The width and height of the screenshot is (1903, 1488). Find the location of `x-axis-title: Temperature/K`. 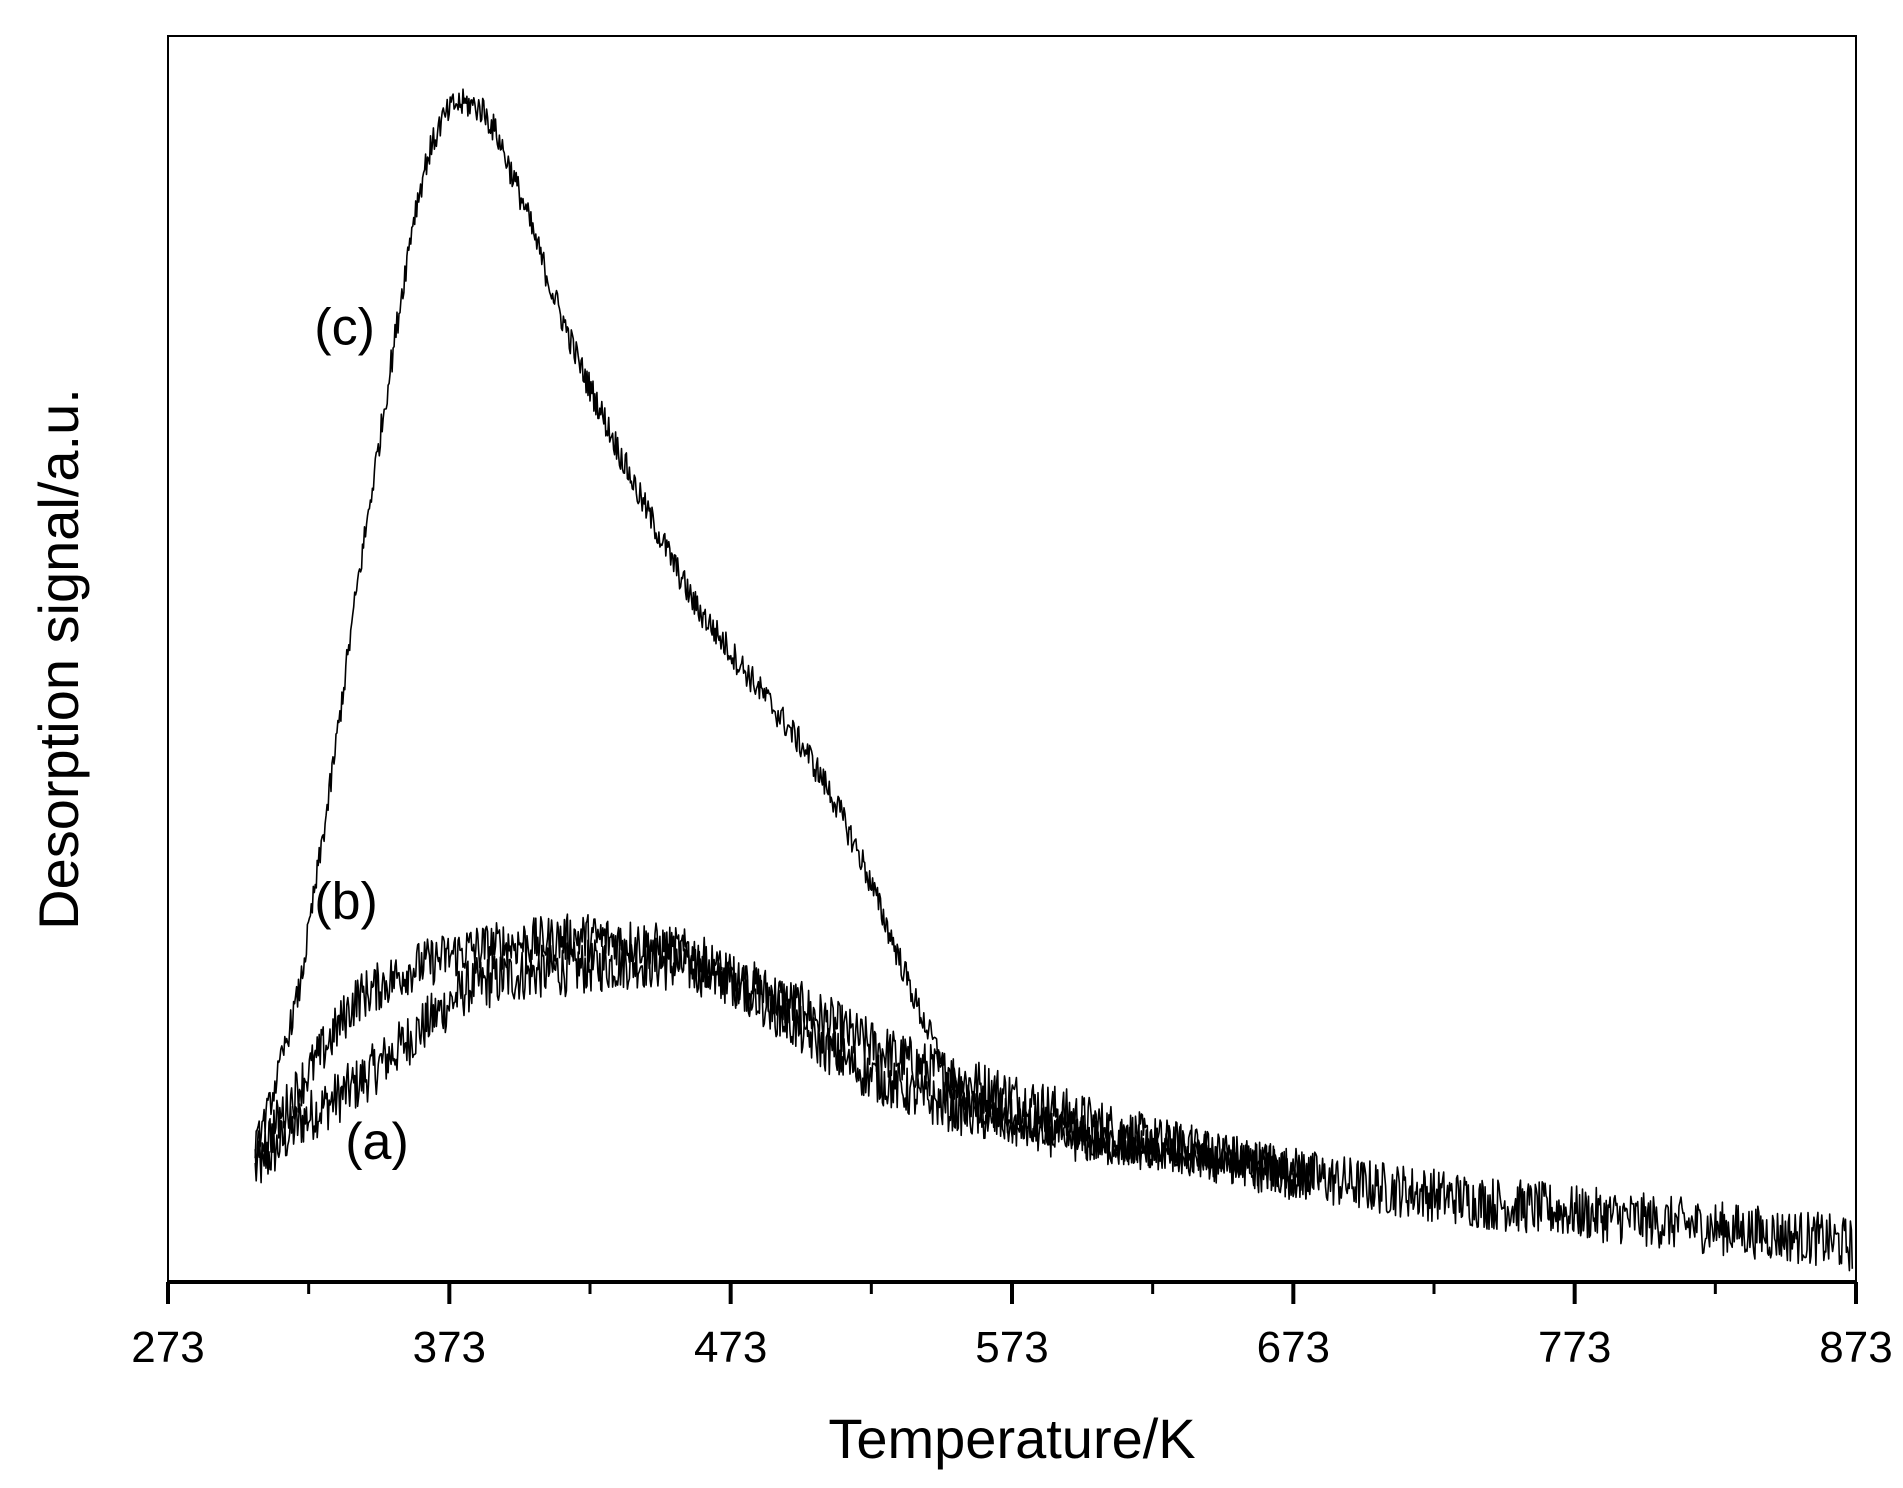

x-axis-title: Temperature/K is located at coordinates (1011, 1438).